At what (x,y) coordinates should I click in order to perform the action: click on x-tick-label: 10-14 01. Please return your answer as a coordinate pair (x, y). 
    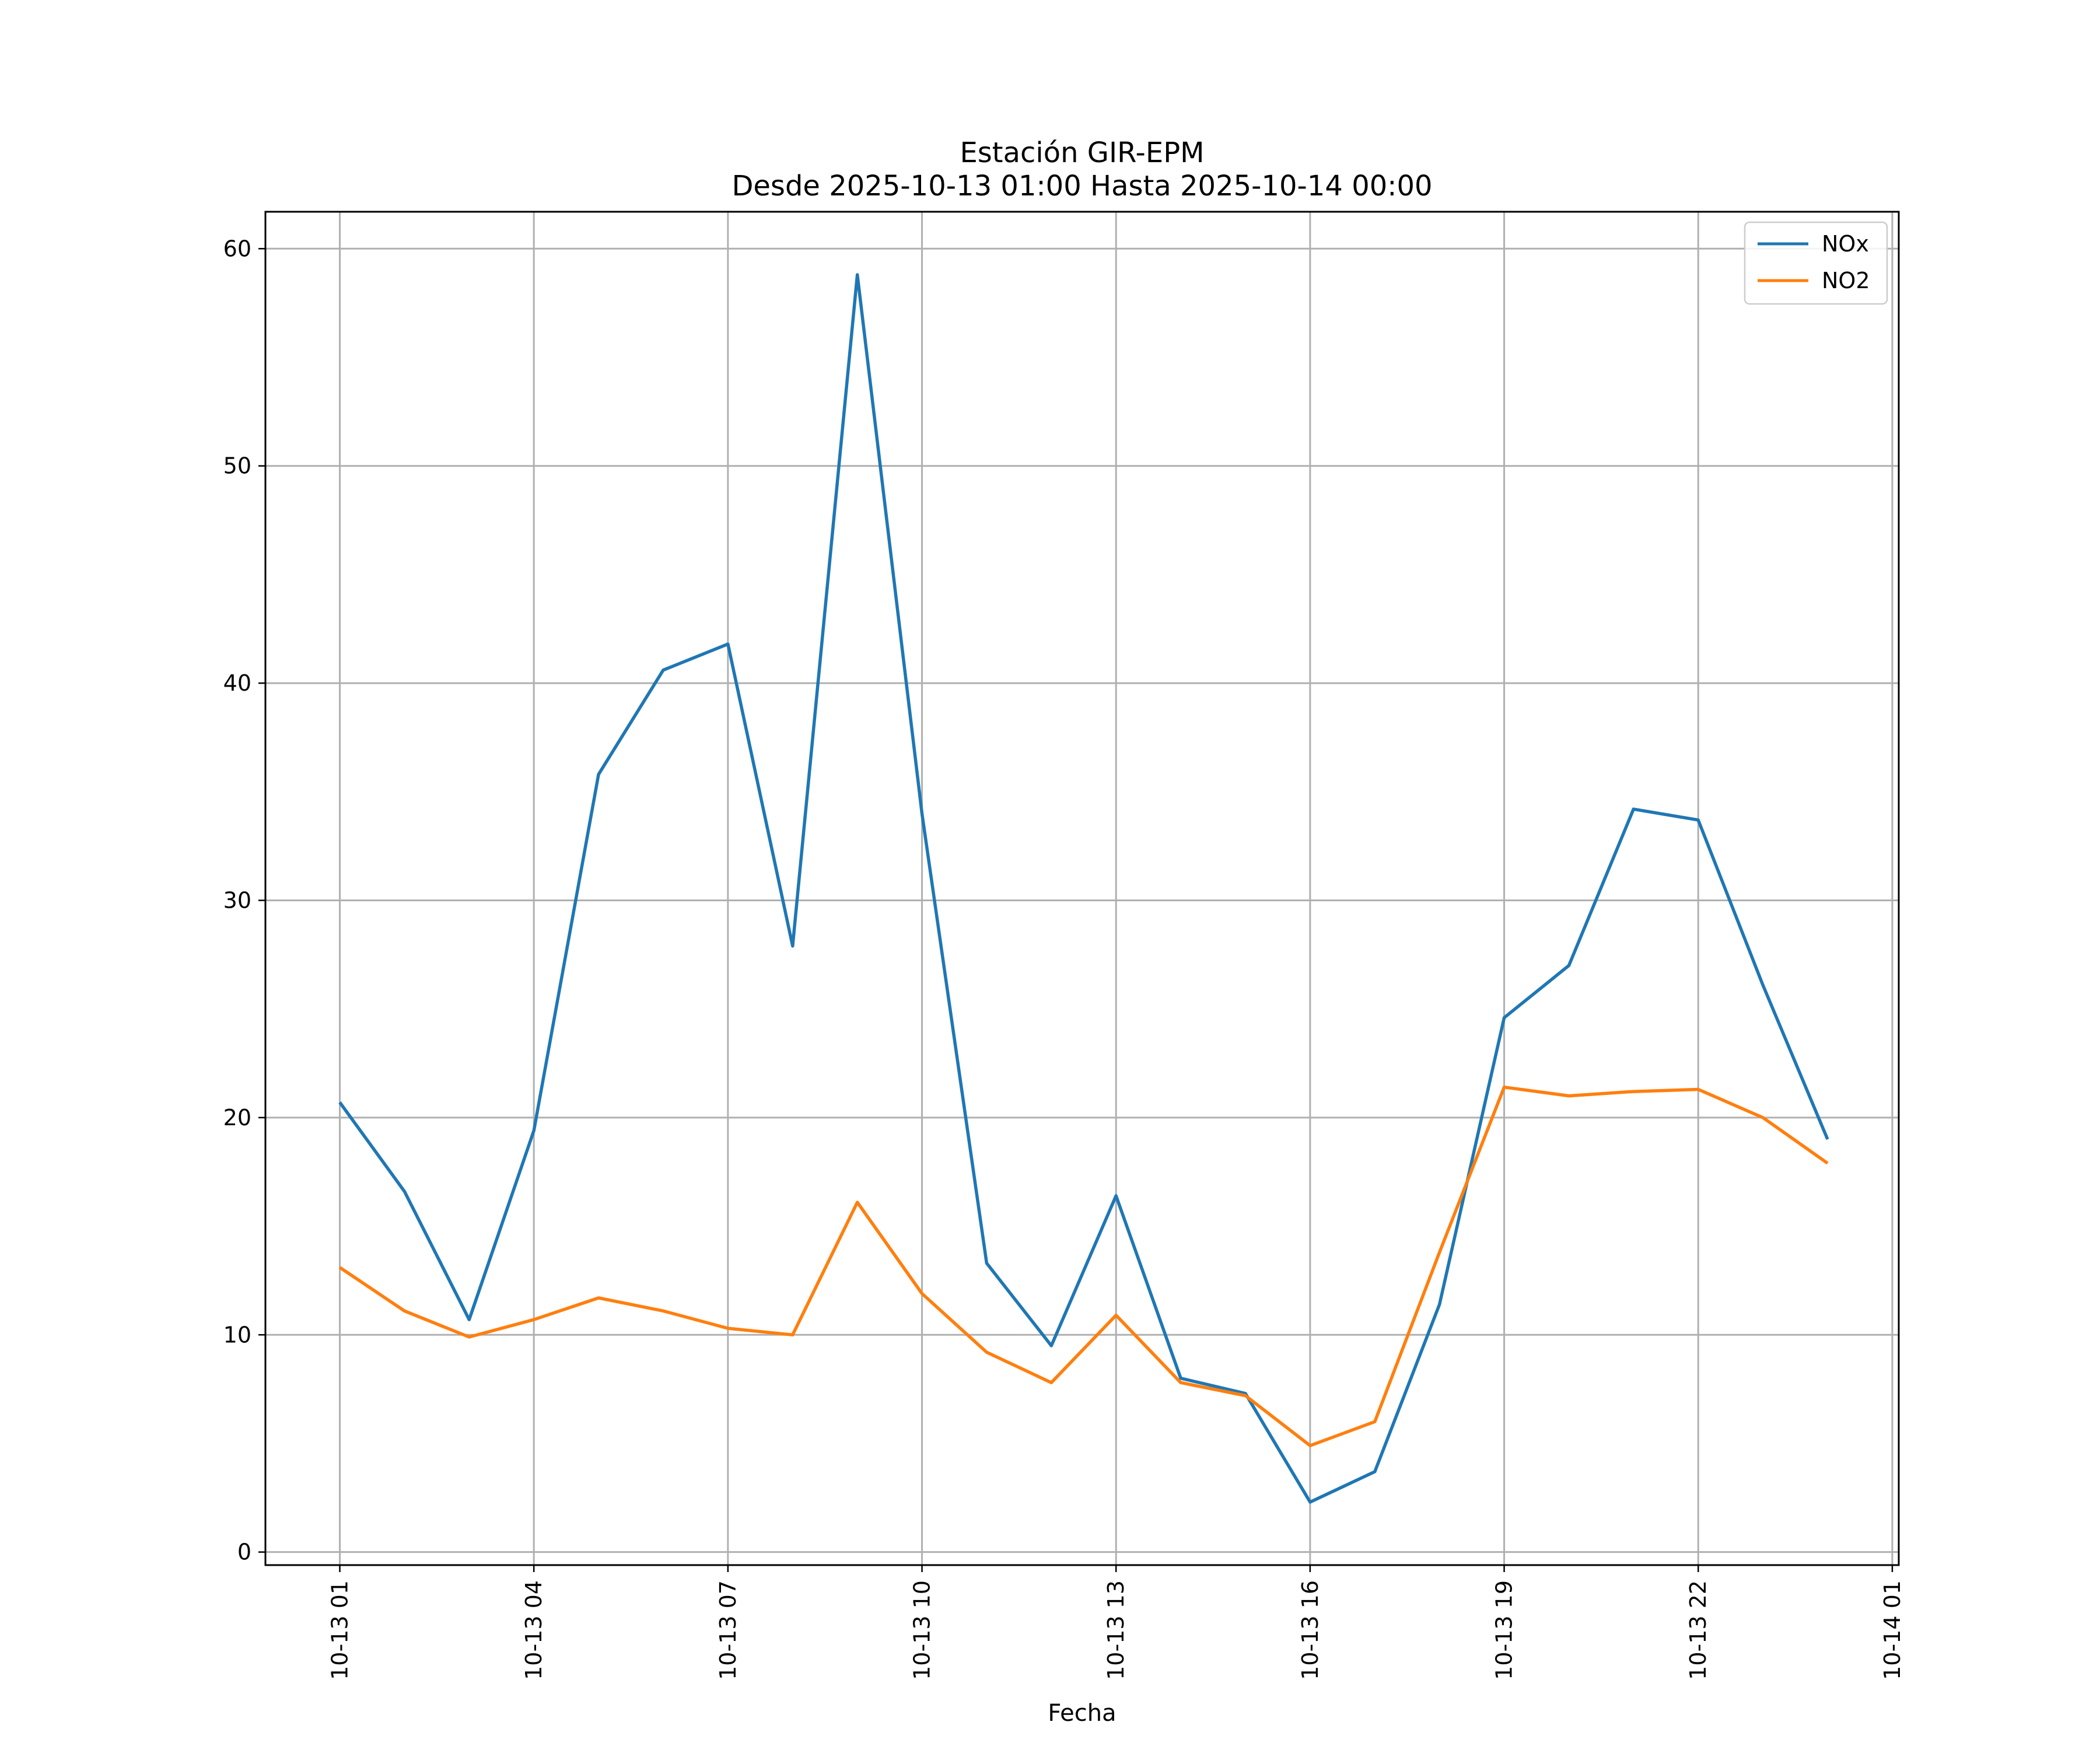
    Looking at the image, I should click on (1892, 1630).